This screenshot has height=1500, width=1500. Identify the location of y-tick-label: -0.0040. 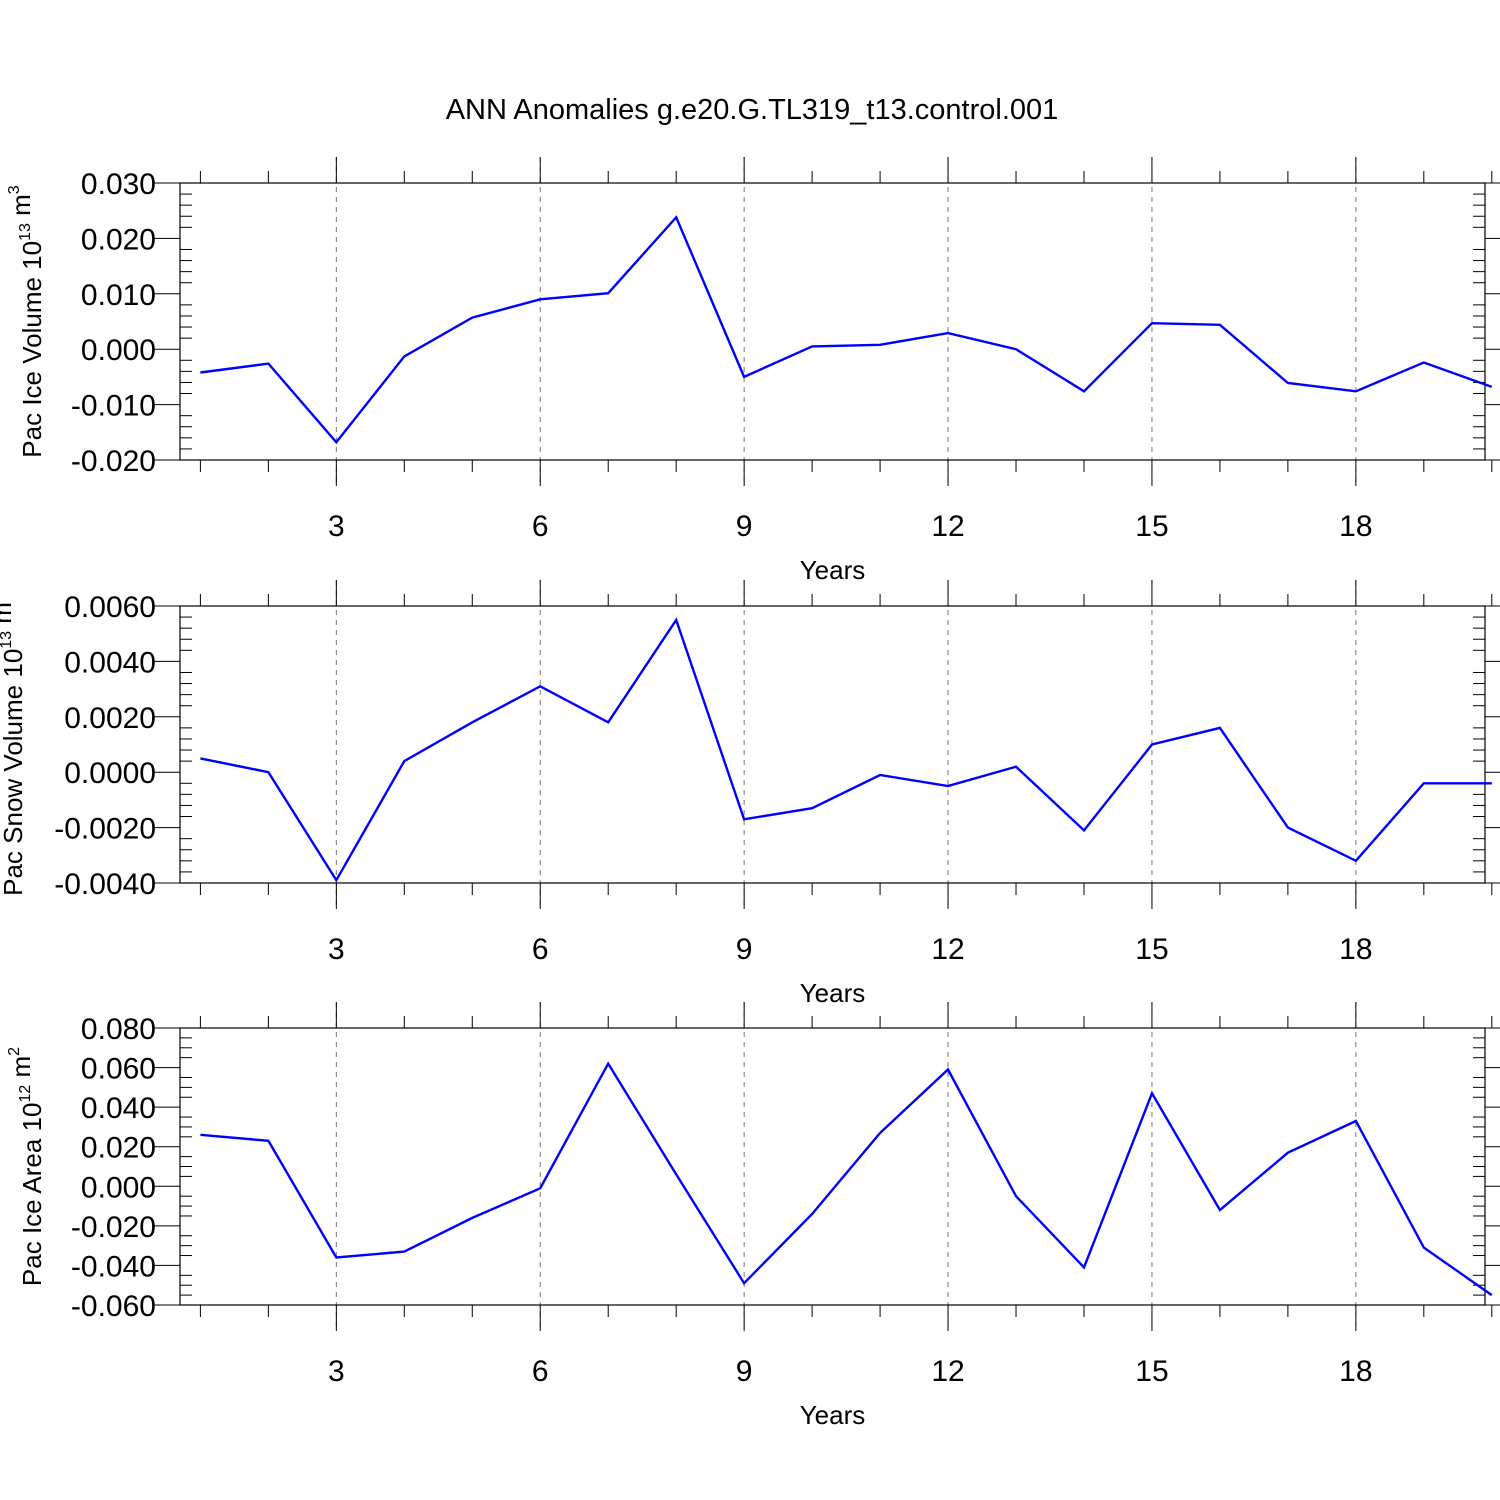
(105, 884).